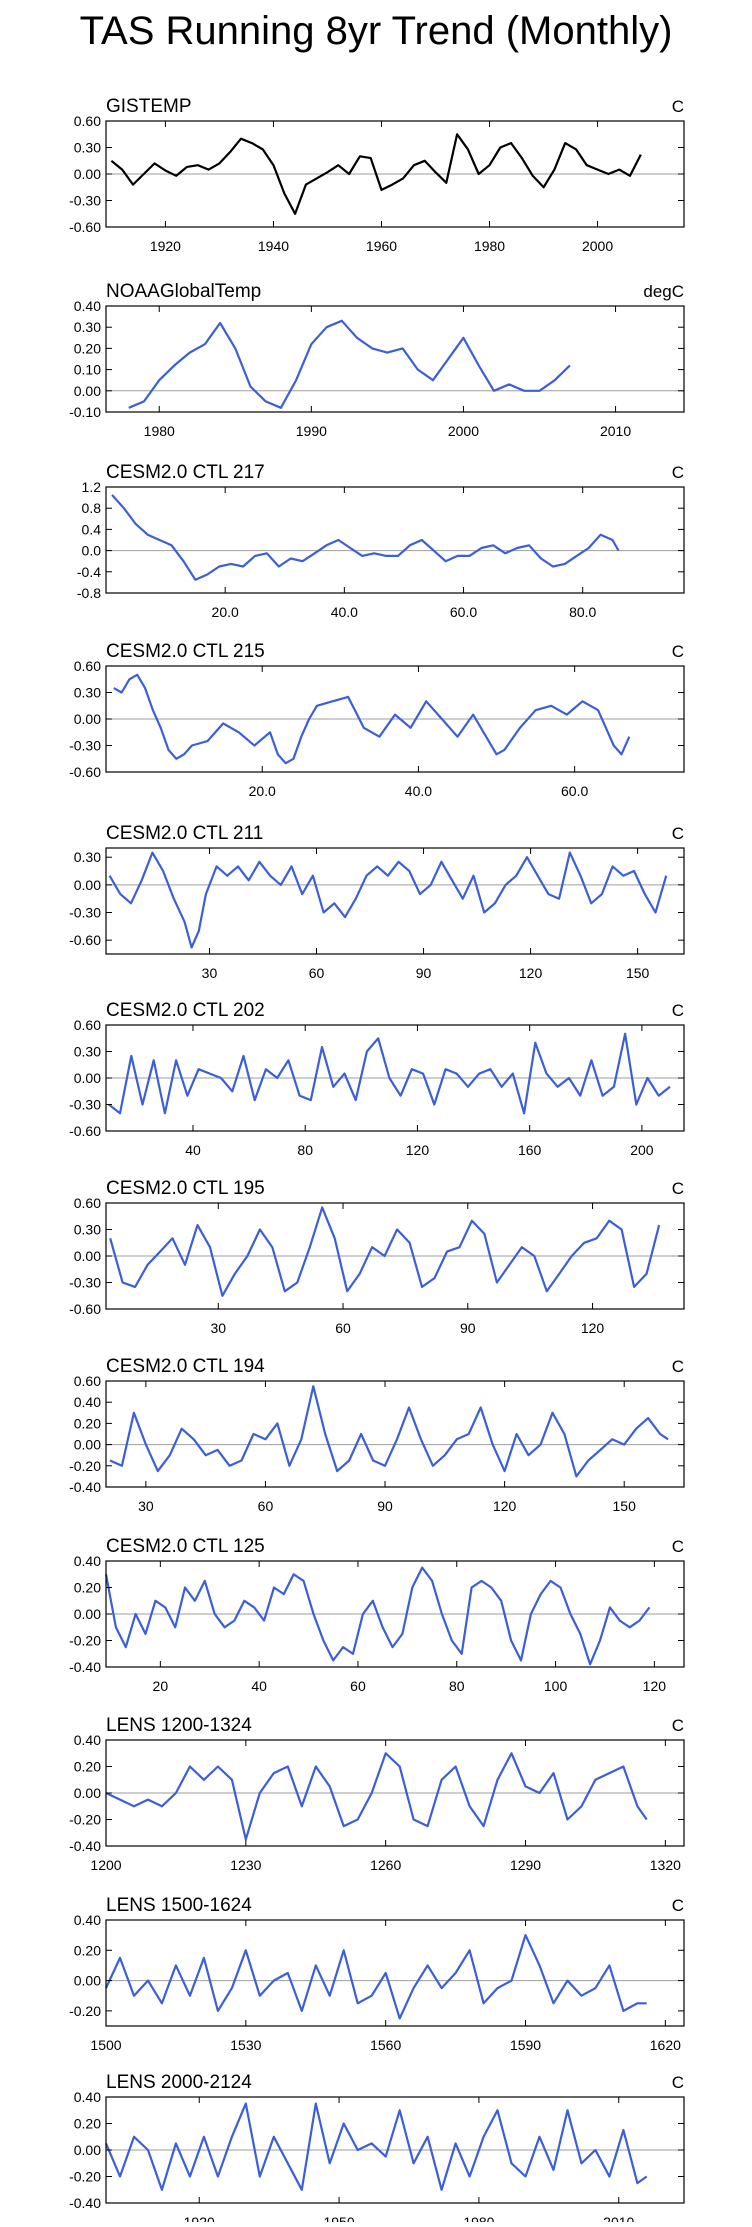  Describe the element at coordinates (185, 1010) in the screenshot. I see `chart-title: CESM2.0 CTL 202` at that location.